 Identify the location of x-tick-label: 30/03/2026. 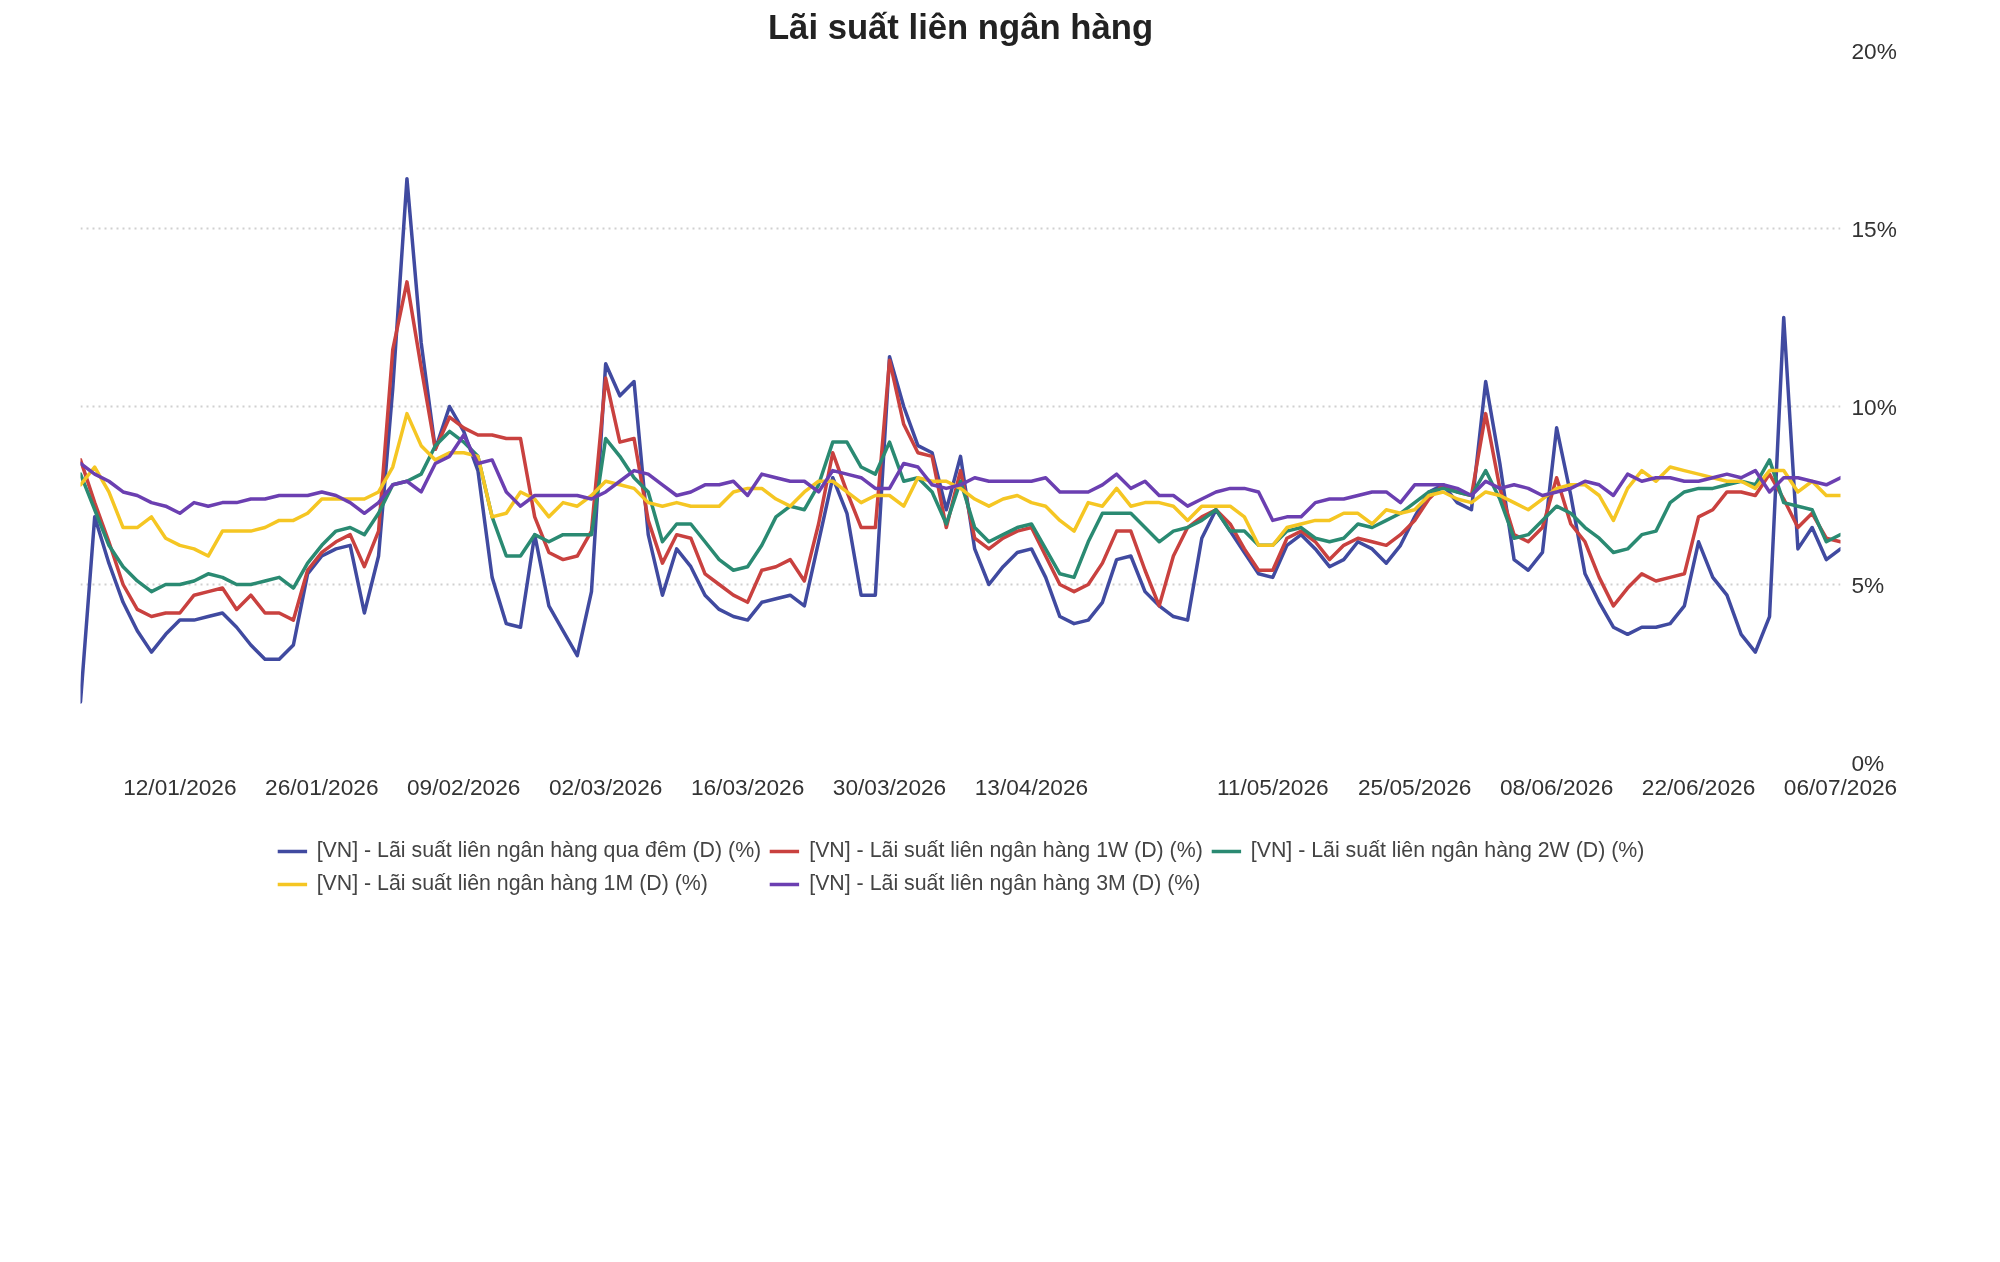
(889, 786).